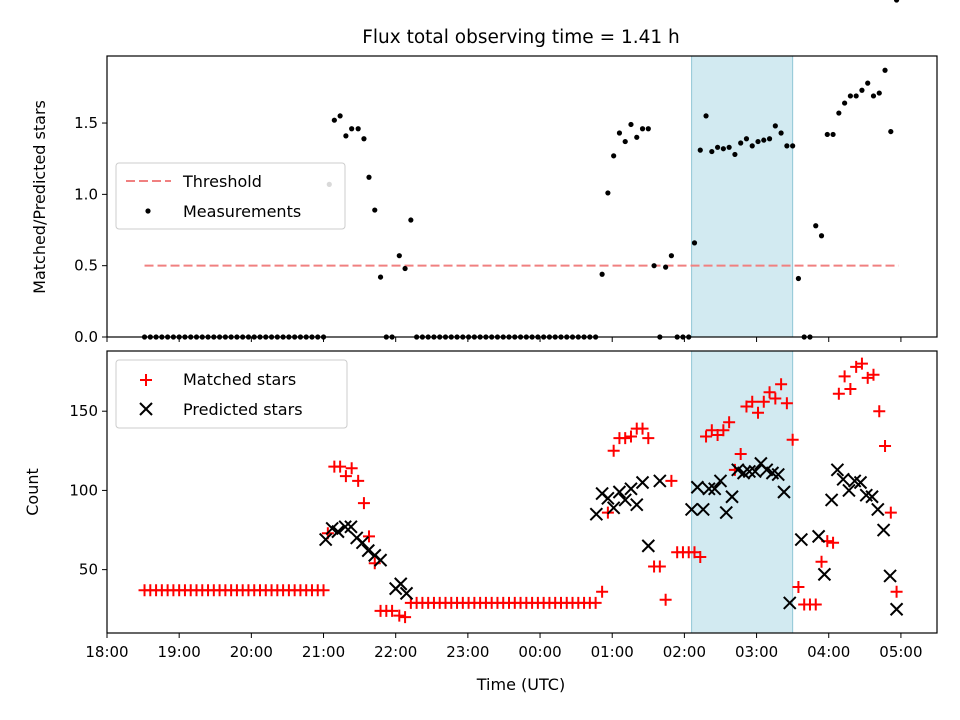 The image size is (960, 720). Describe the element at coordinates (756, 652) in the screenshot. I see `x-tick-label: 03:00` at that location.